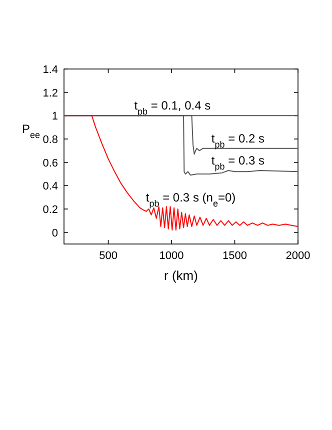 Image resolution: width=332 pixels, height=430 pixels. I want to click on x-tick-label: 1000, so click(171, 256).